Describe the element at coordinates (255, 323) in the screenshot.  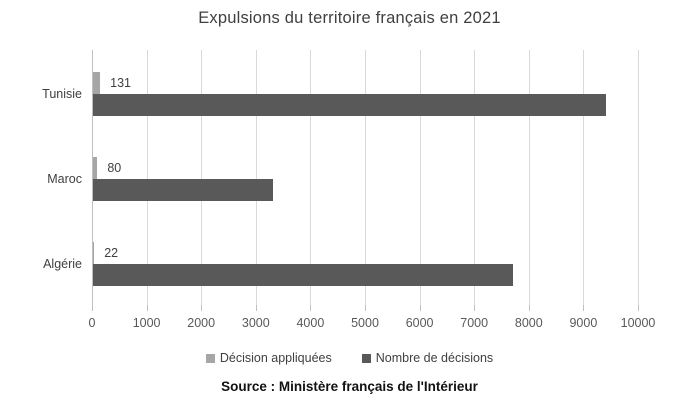
I see `x-tick-label: 3000` at that location.